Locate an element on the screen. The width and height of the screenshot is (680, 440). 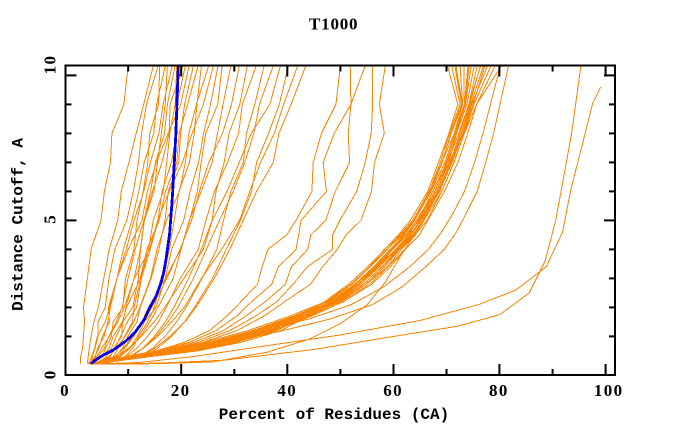
svg-text: Percent of Residues (CA) is located at coordinates (334, 415).